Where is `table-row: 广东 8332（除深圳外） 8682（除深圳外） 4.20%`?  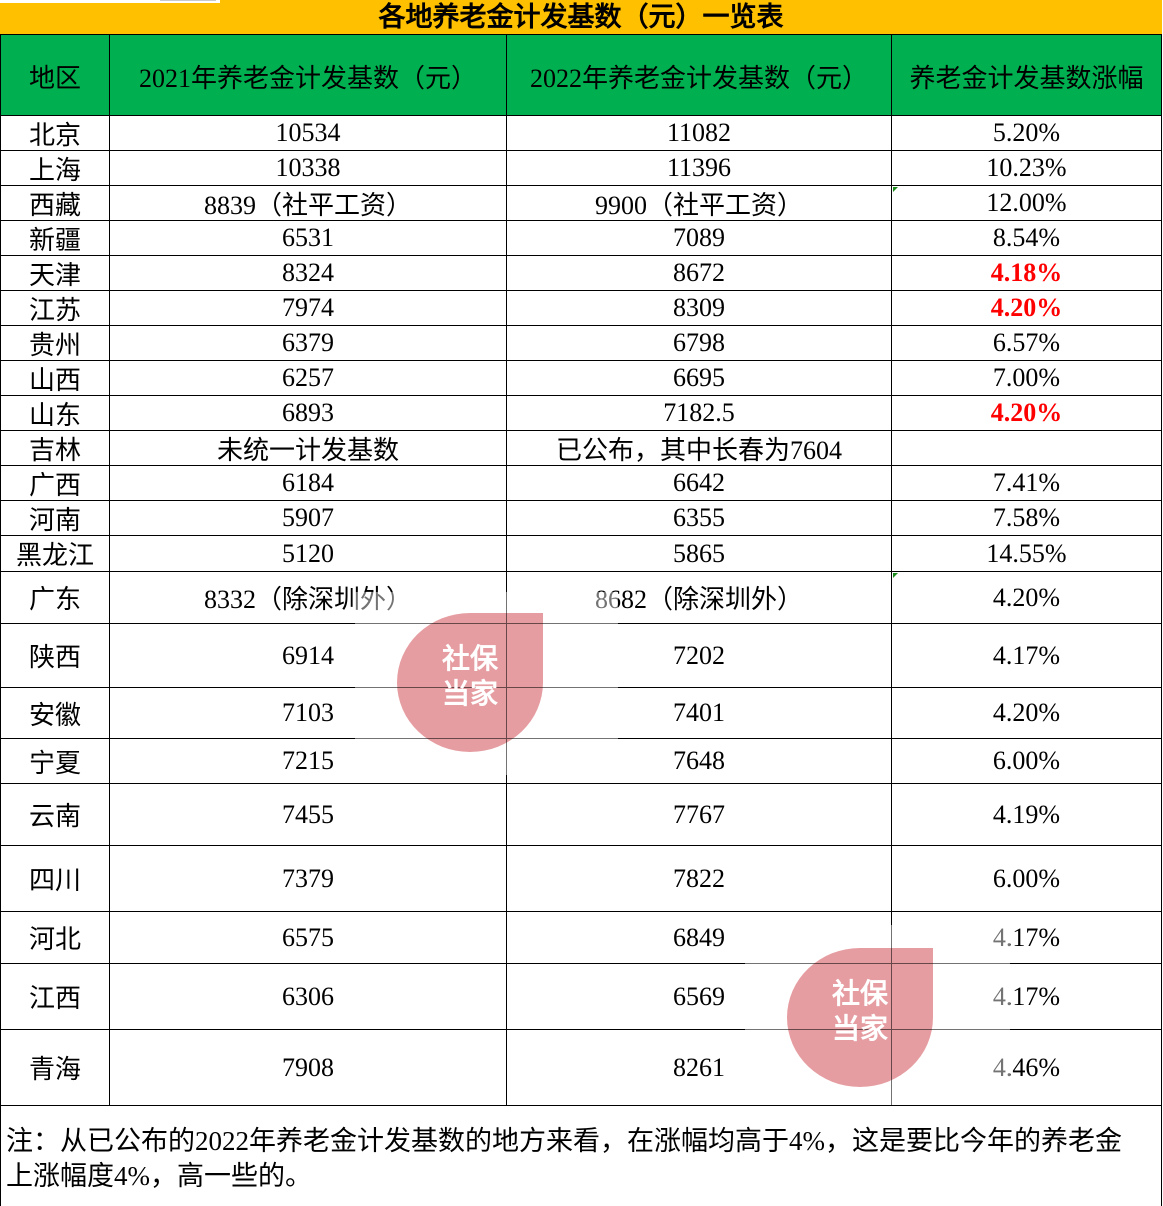
table-row: 广东 8332（除深圳外） 8682（除深圳外） 4.20% is located at coordinates (581, 598).